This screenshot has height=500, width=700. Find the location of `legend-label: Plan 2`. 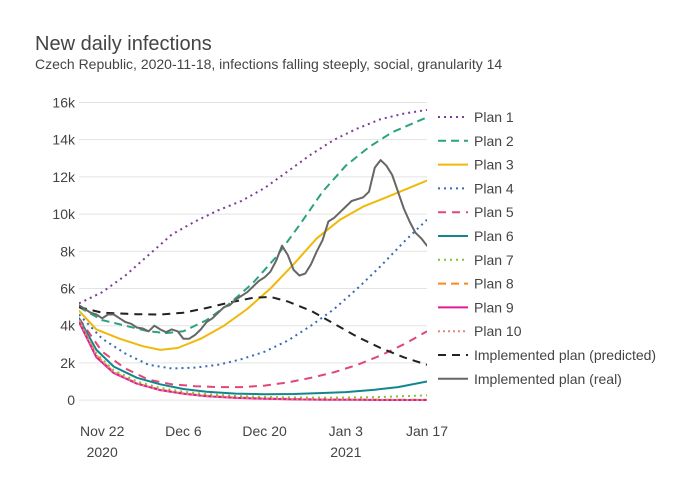

legend-label: Plan 2 is located at coordinates (494, 141).